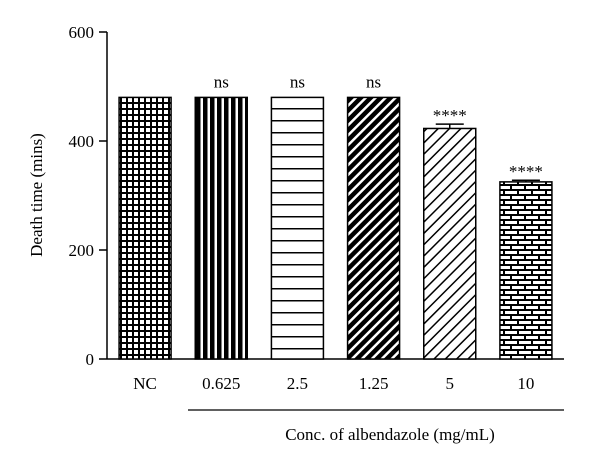 This screenshot has height=465, width=600. I want to click on x-tick-label: 1.25, so click(374, 383).